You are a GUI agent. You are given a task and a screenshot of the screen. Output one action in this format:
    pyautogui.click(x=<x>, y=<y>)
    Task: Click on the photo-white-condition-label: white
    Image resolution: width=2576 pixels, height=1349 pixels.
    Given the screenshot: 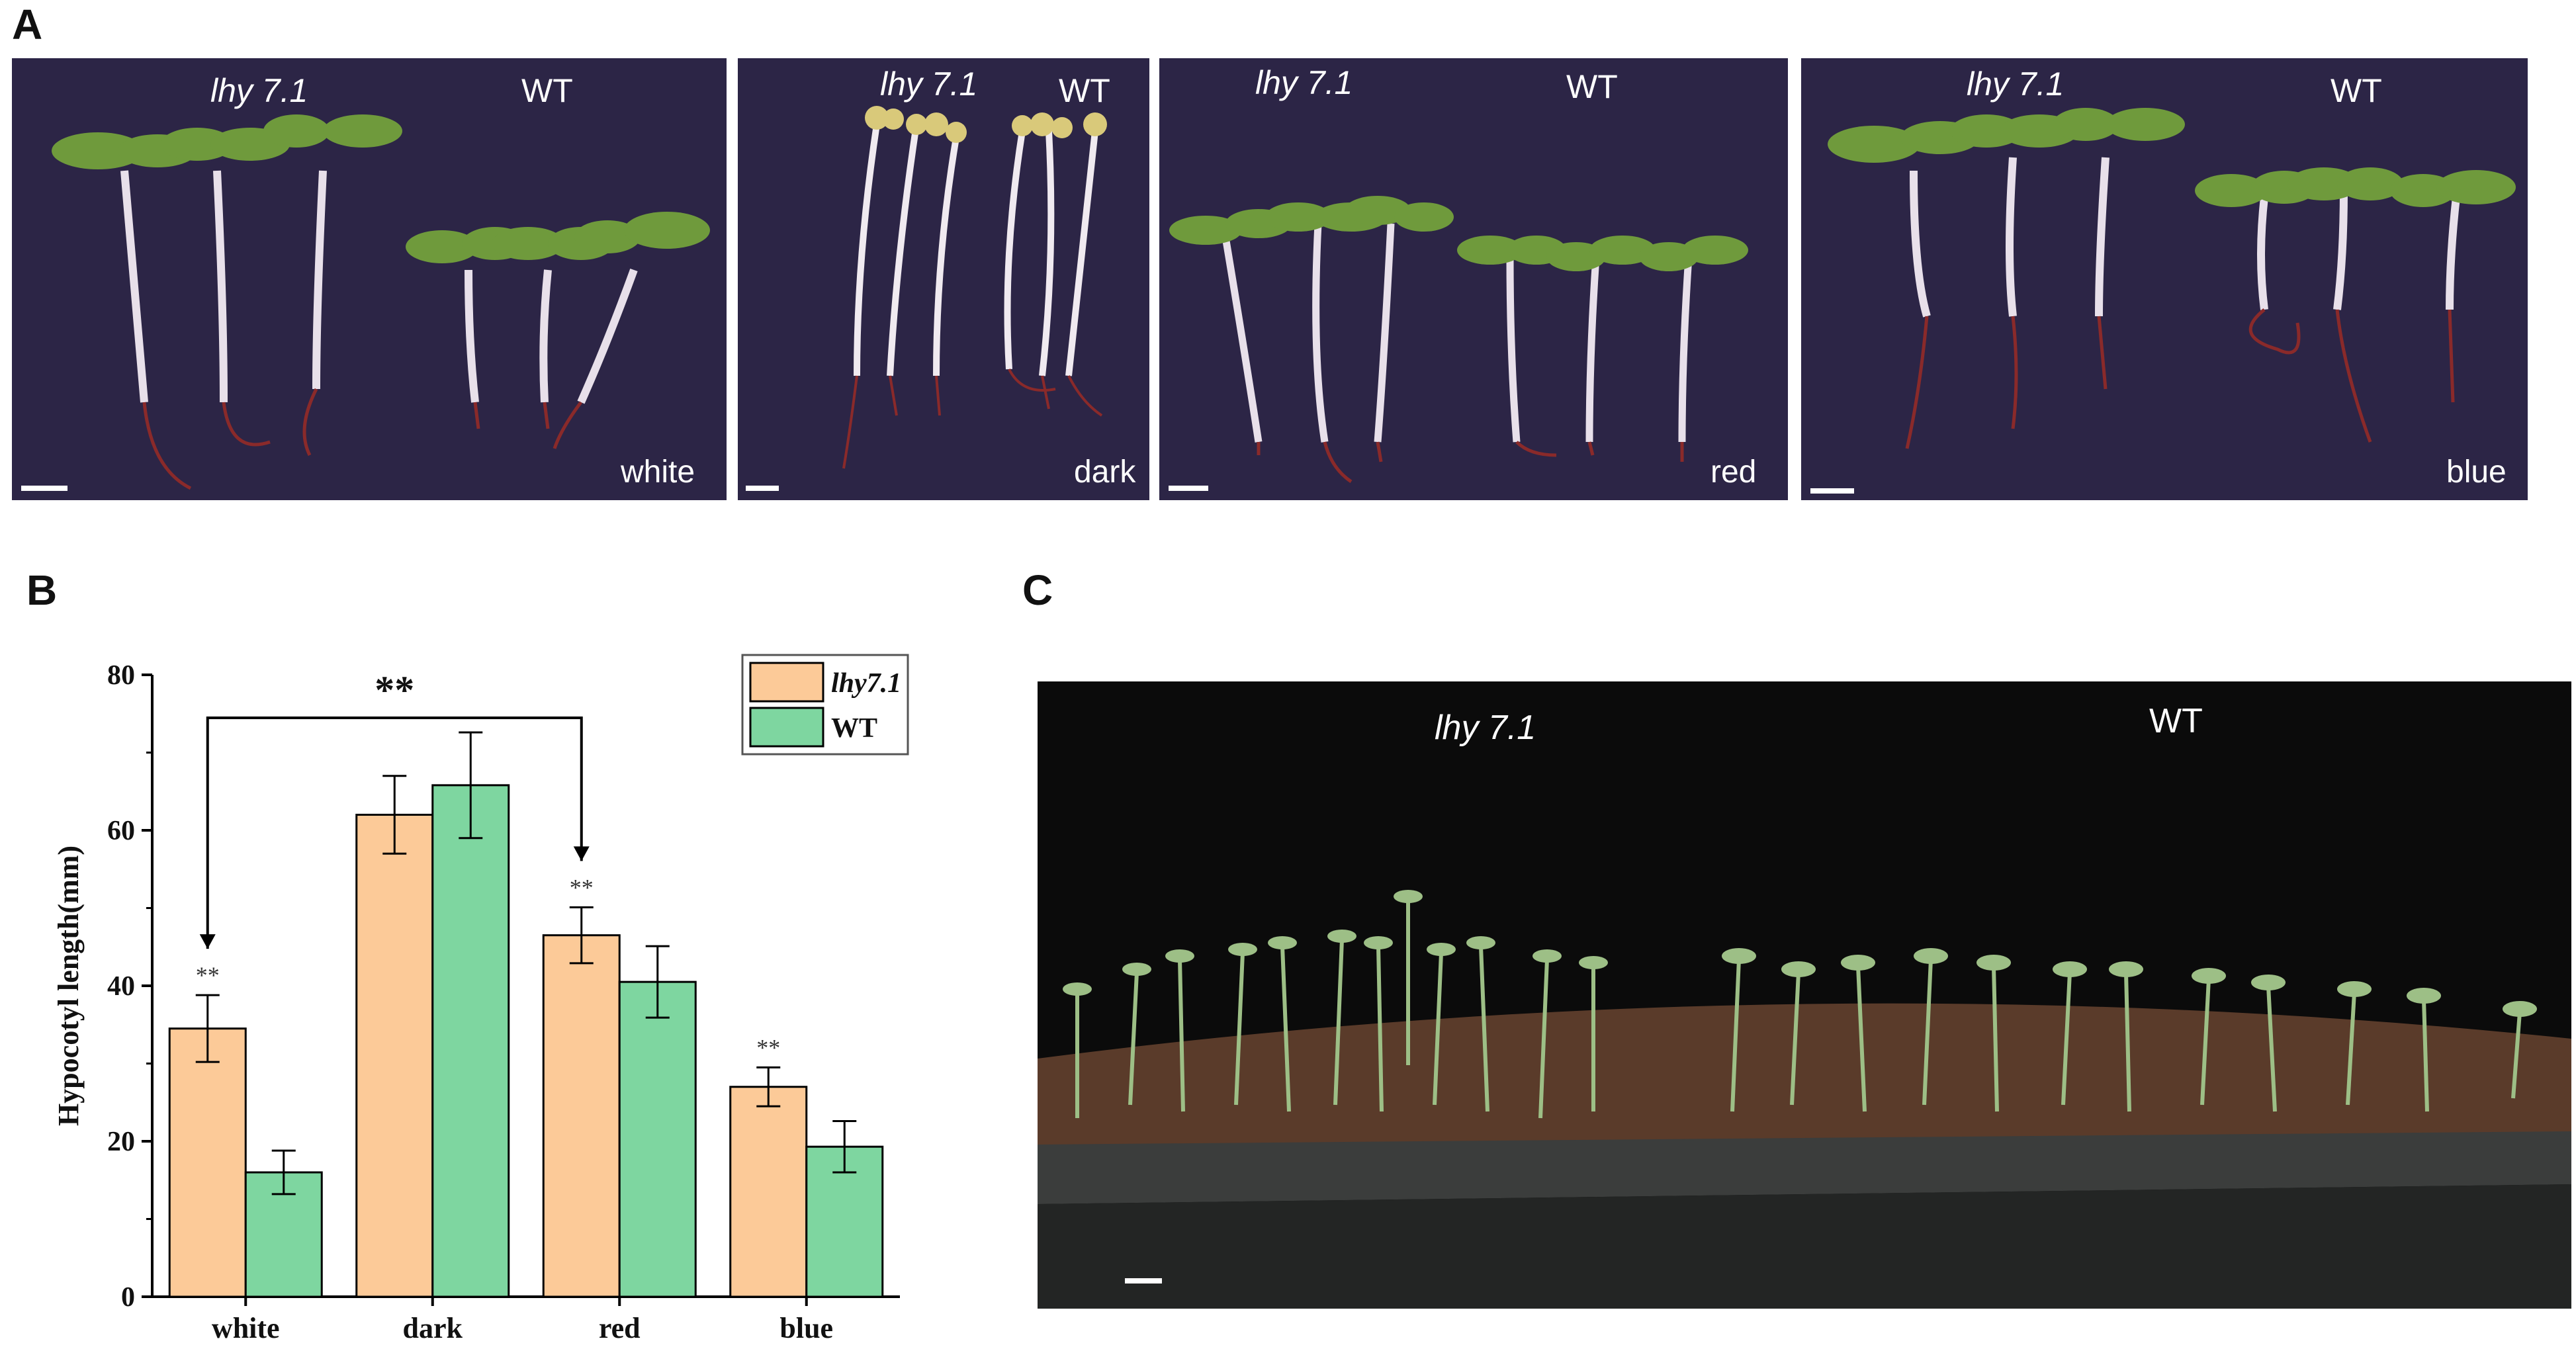 What is the action you would take?
    pyautogui.click(x=658, y=472)
    